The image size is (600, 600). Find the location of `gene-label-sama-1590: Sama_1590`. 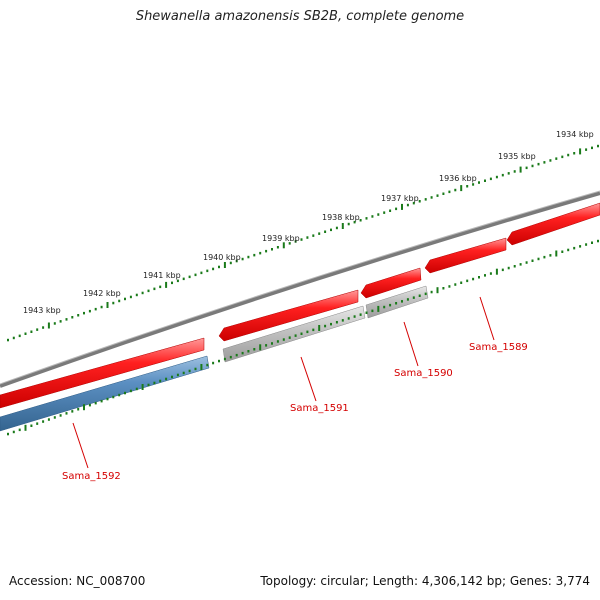

gene-label-sama-1590: Sama_1590 is located at coordinates (423, 373).